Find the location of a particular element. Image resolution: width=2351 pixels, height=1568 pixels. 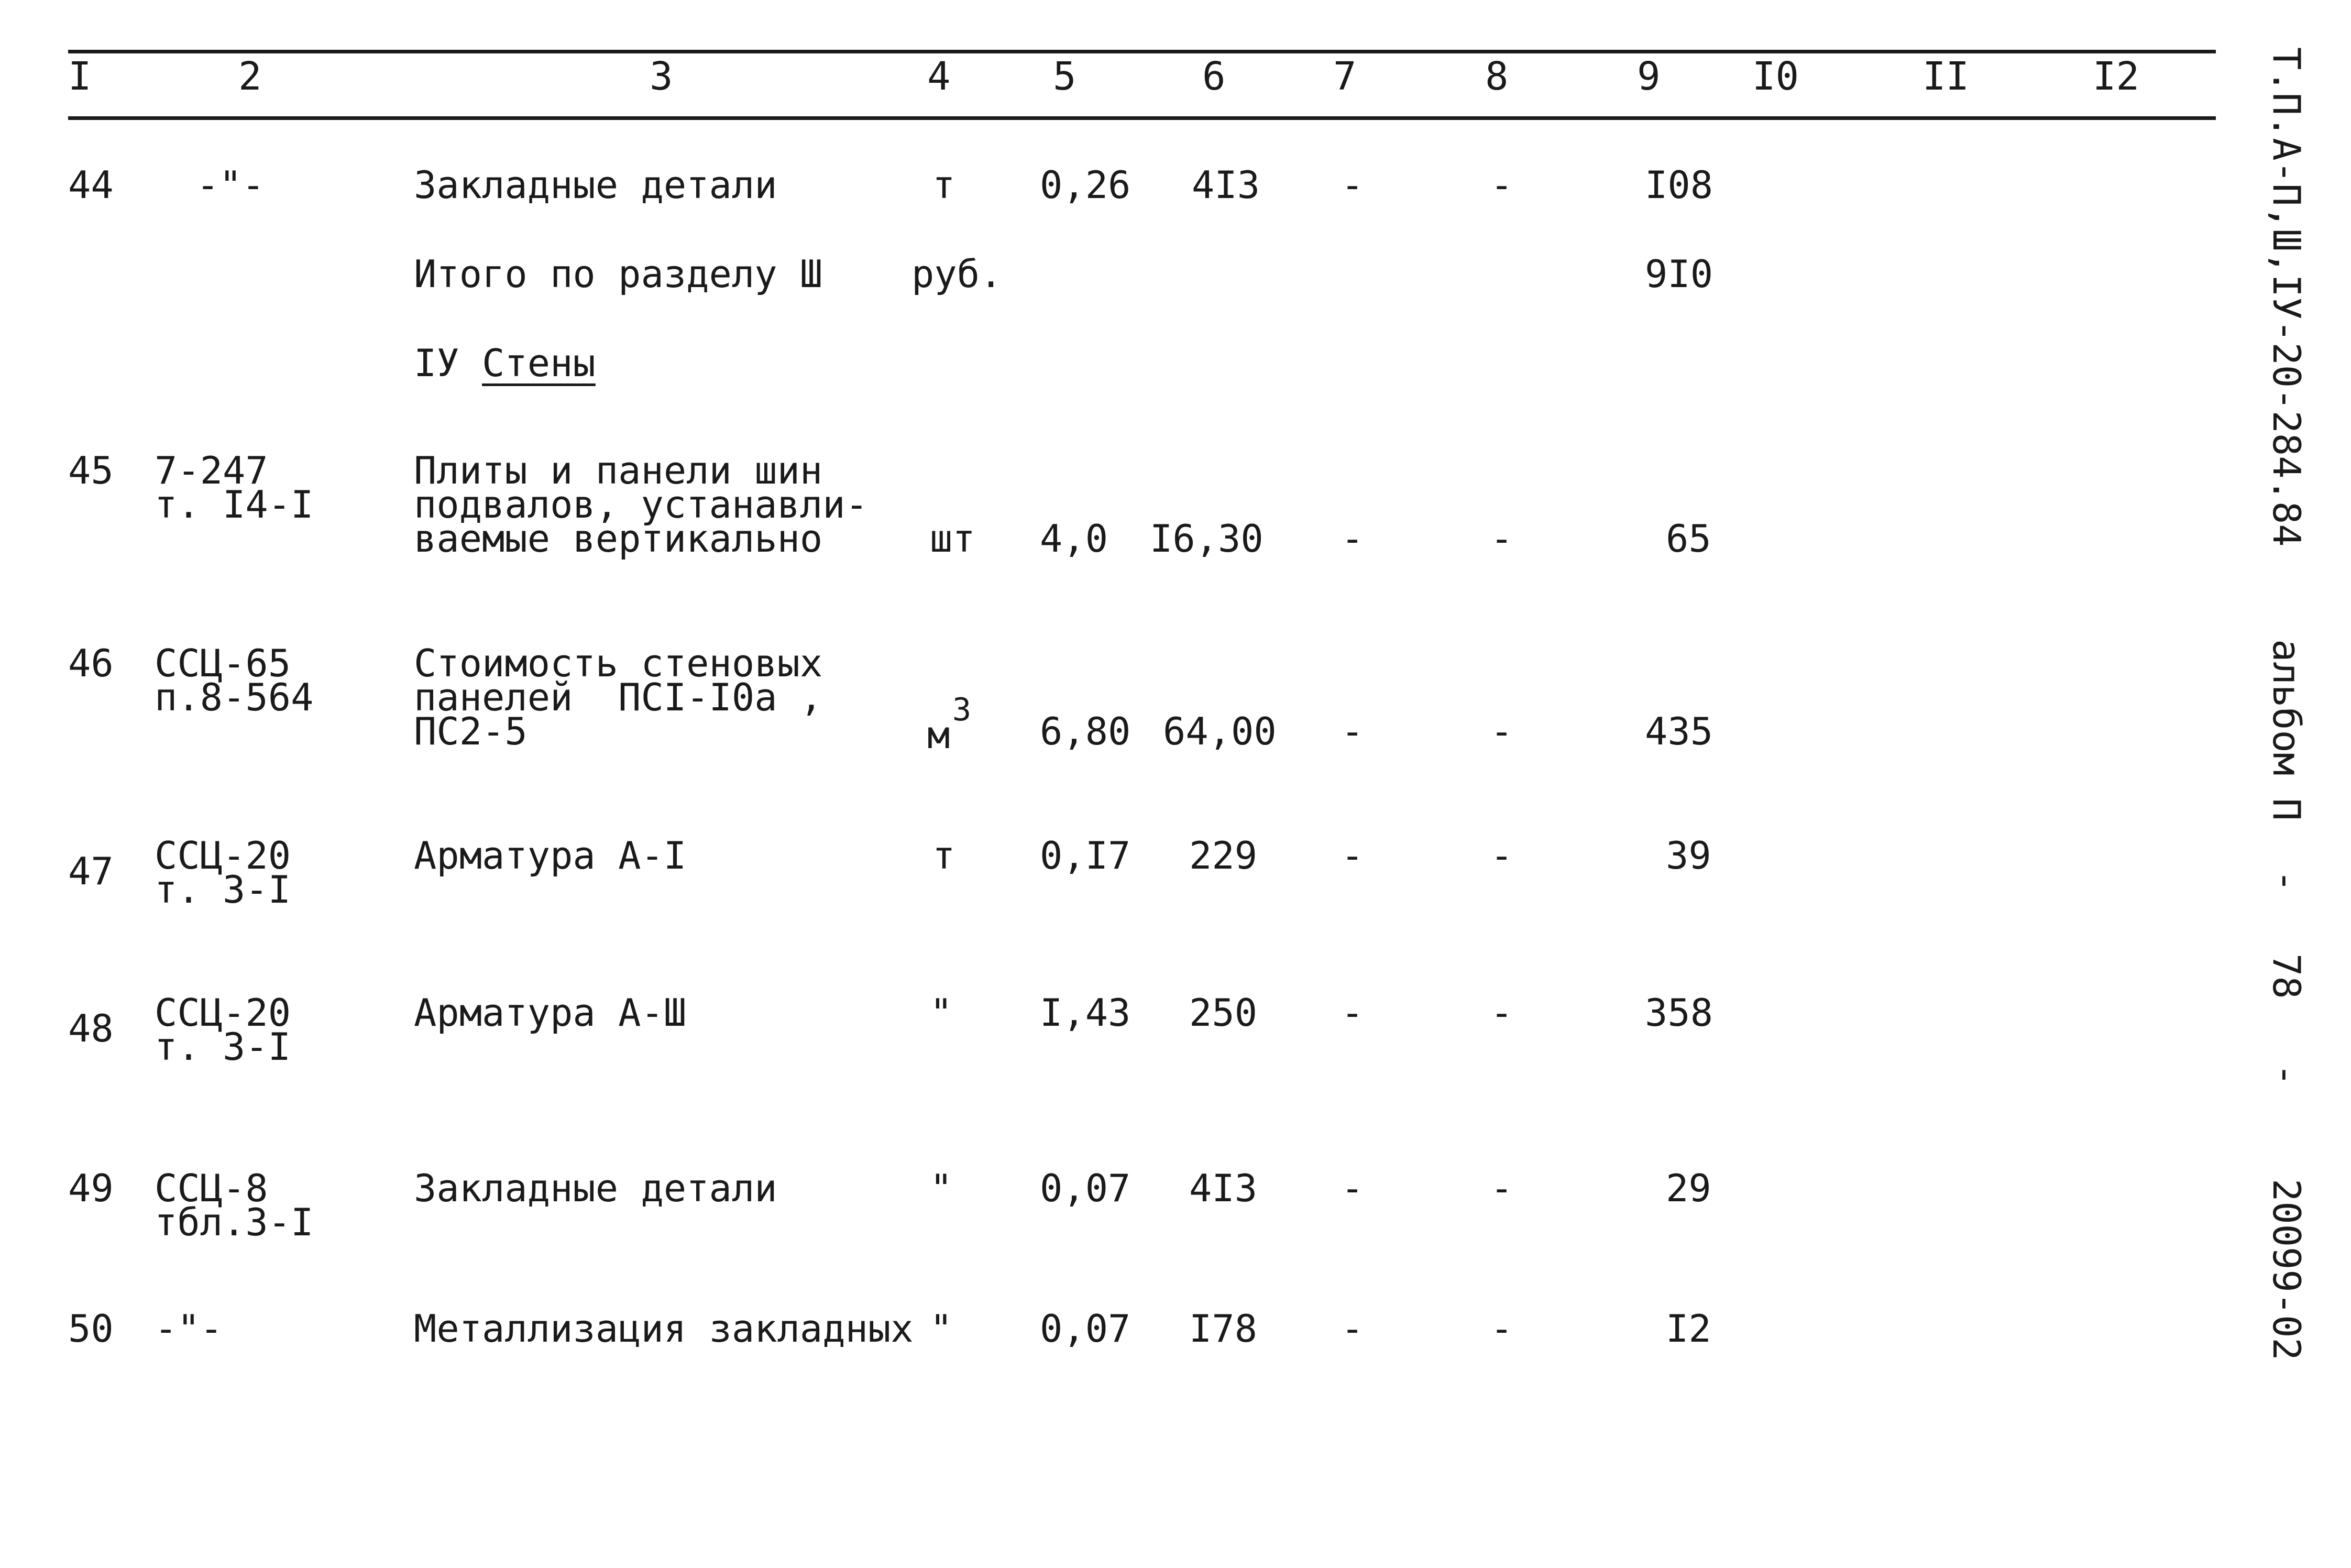

side-dash-2: - is located at coordinates (2287, 1075).